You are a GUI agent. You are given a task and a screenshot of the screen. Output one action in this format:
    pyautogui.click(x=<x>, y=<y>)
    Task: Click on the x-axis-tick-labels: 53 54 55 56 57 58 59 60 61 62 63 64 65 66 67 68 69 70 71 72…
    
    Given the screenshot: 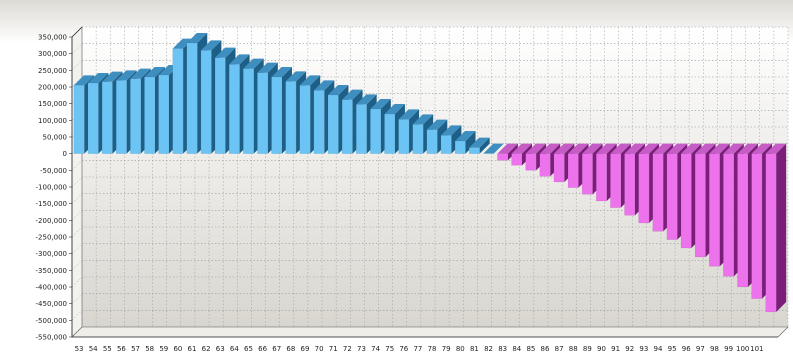 What is the action you would take?
    pyautogui.click(x=419, y=349)
    